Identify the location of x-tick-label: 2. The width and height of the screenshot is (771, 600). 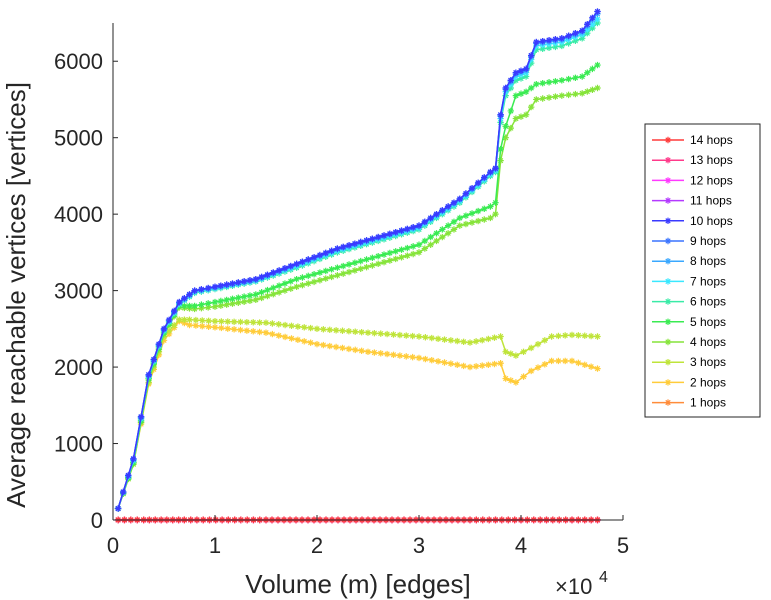
(317, 545).